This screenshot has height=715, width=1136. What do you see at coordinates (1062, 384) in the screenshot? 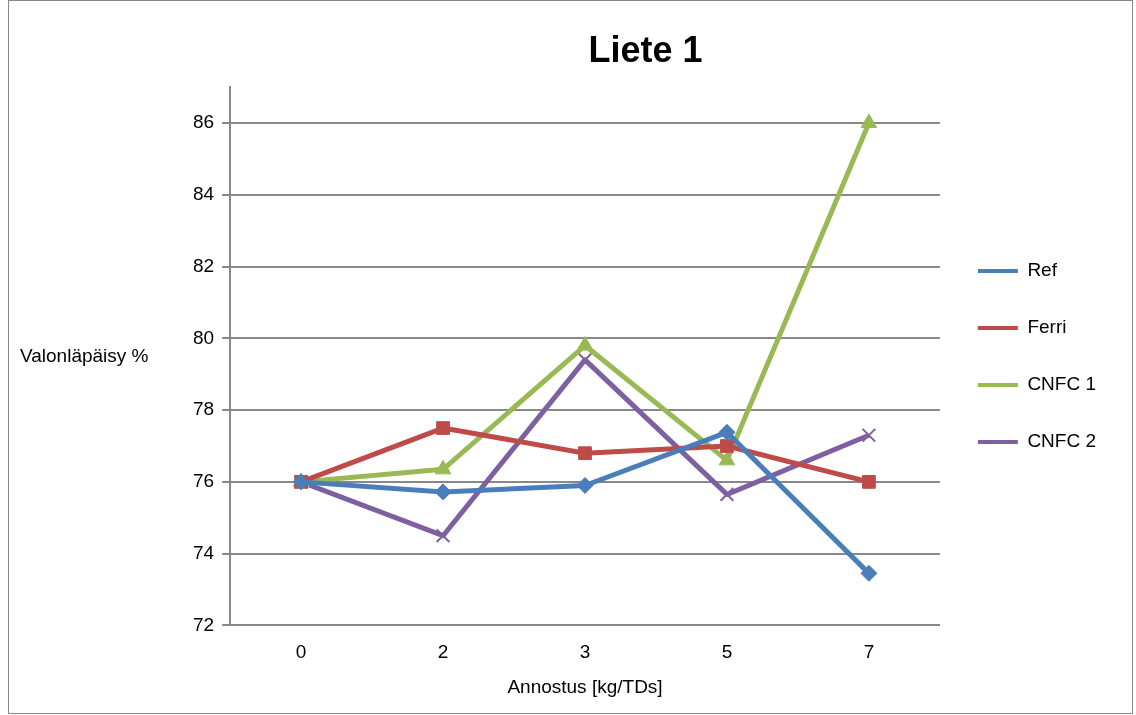
I see `legend-label: CNFC 1` at bounding box center [1062, 384].